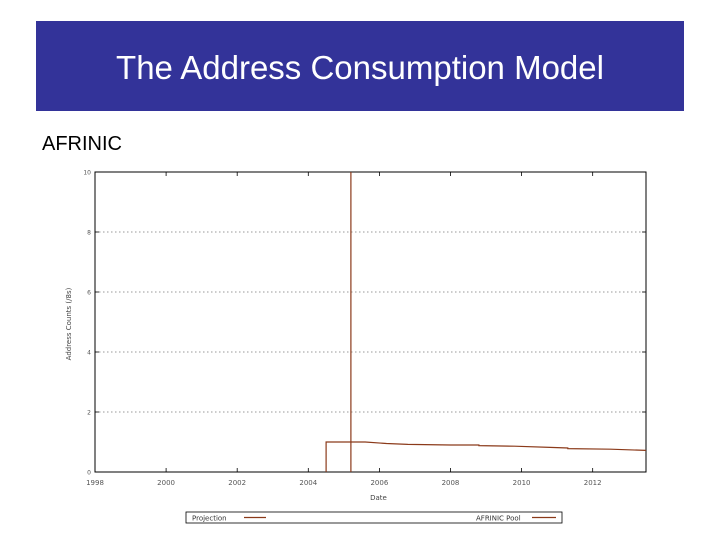 The image size is (720, 540). Describe the element at coordinates (69, 323) in the screenshot. I see `y-axis-label: Address Counts (/8s)` at that location.